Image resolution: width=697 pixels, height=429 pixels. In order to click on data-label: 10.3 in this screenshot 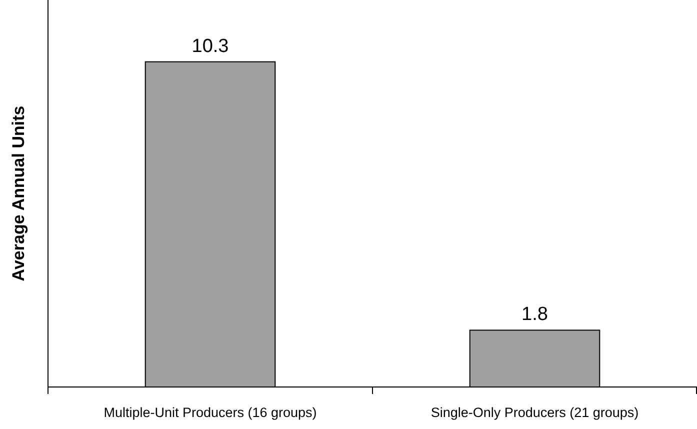, I will do `click(210, 46)`.